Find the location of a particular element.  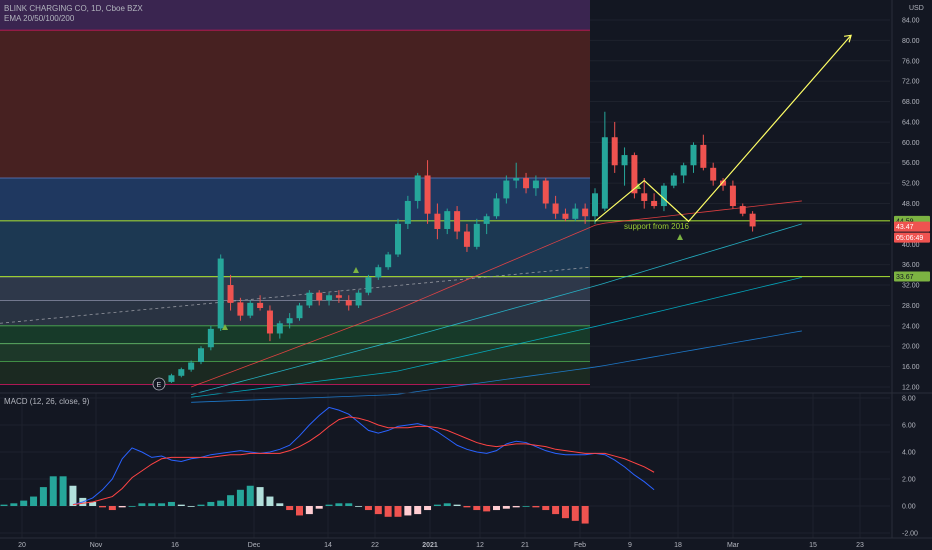

time-tick-label: 2021 is located at coordinates (430, 545).